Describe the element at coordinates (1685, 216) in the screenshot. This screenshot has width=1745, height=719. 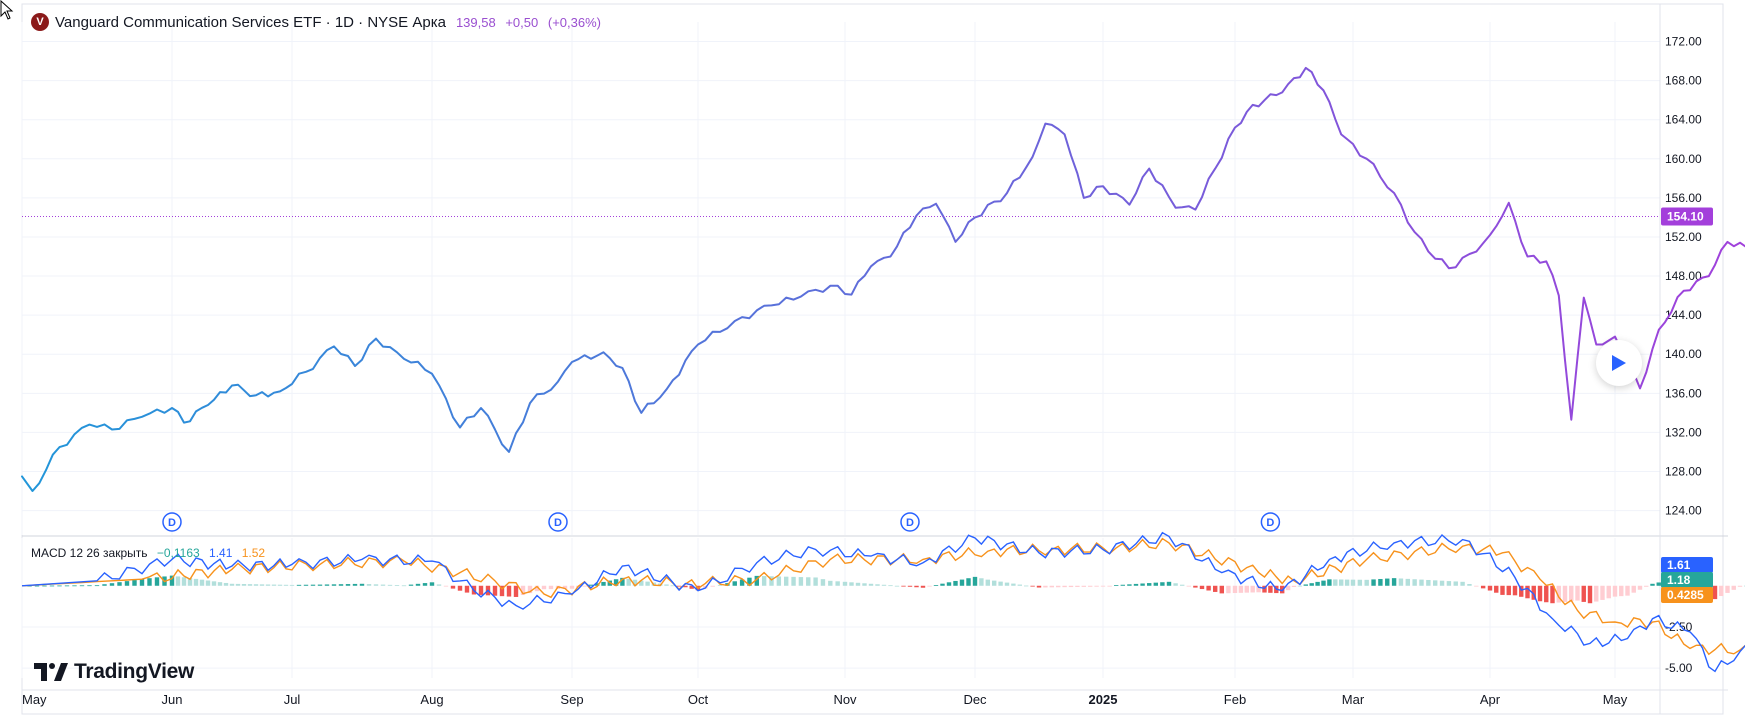
I see `last-price-label: 154.10` at that location.